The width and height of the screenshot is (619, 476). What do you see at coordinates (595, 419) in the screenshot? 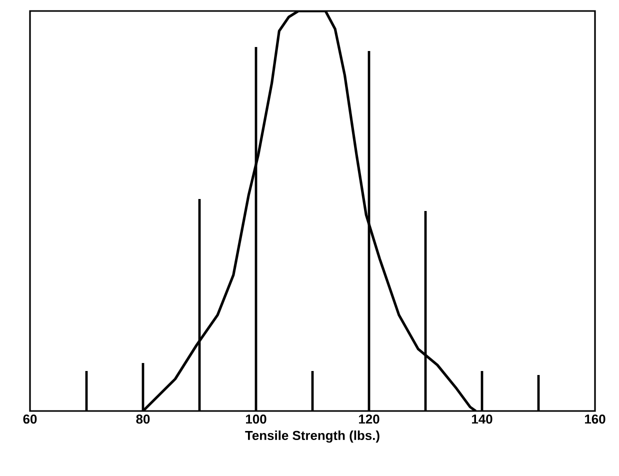
I see `x-tick-label: 160` at bounding box center [595, 419].